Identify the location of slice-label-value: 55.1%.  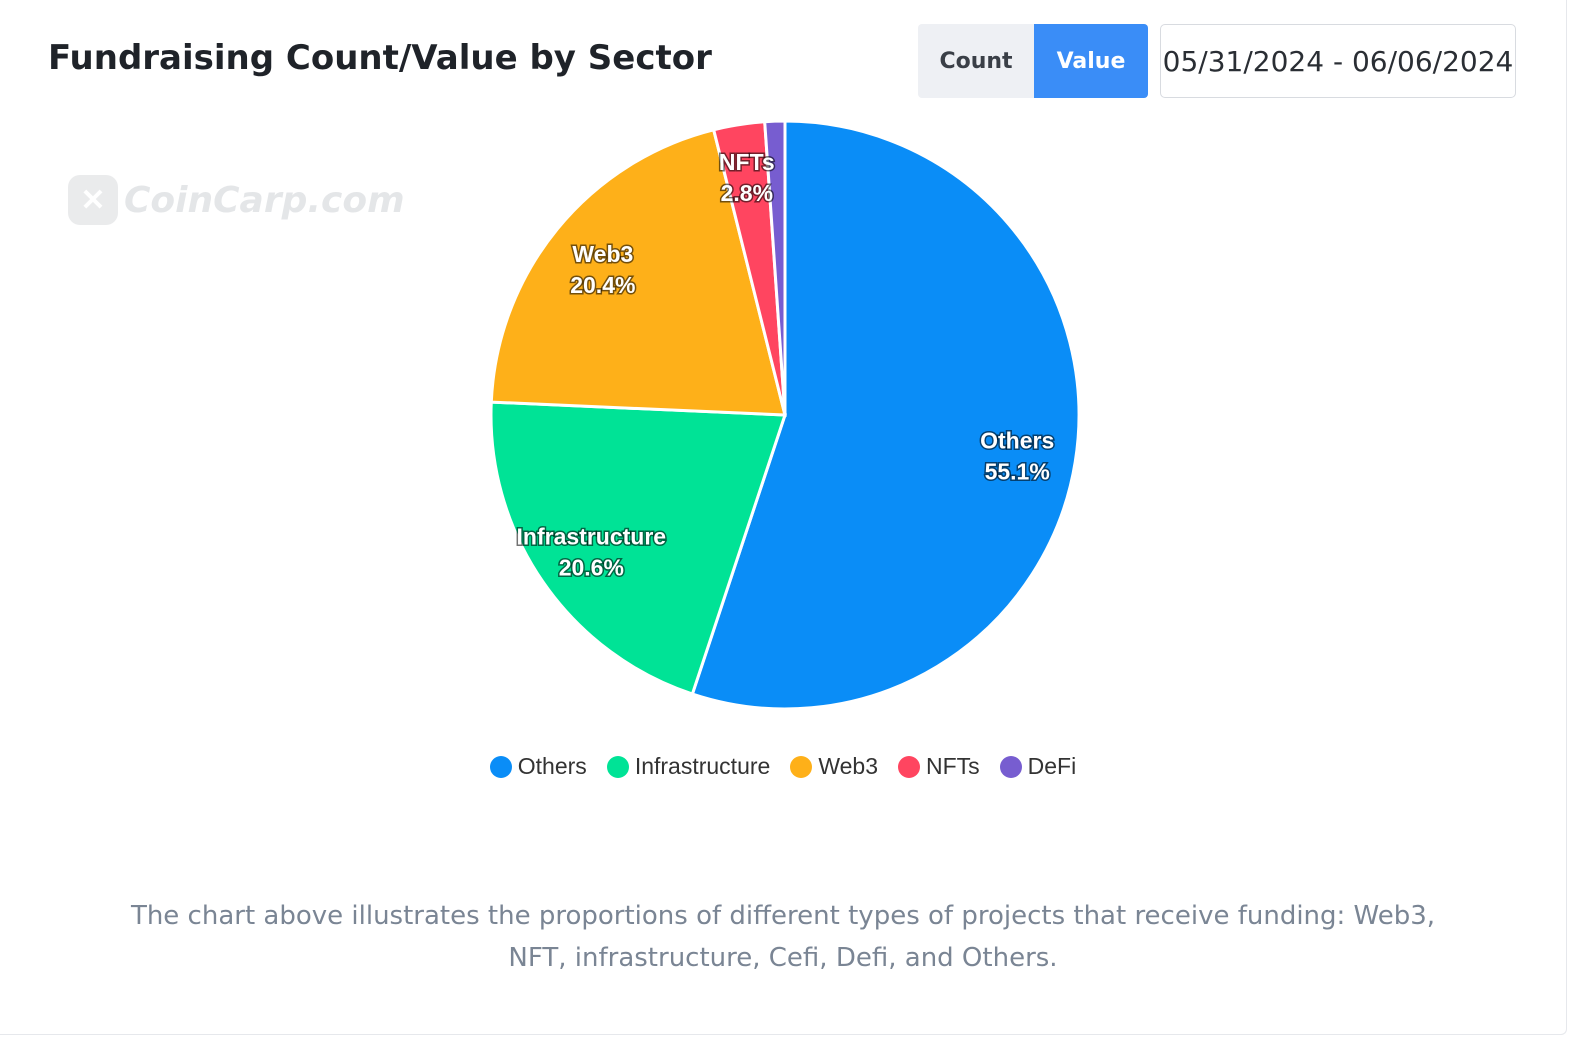
(1017, 472).